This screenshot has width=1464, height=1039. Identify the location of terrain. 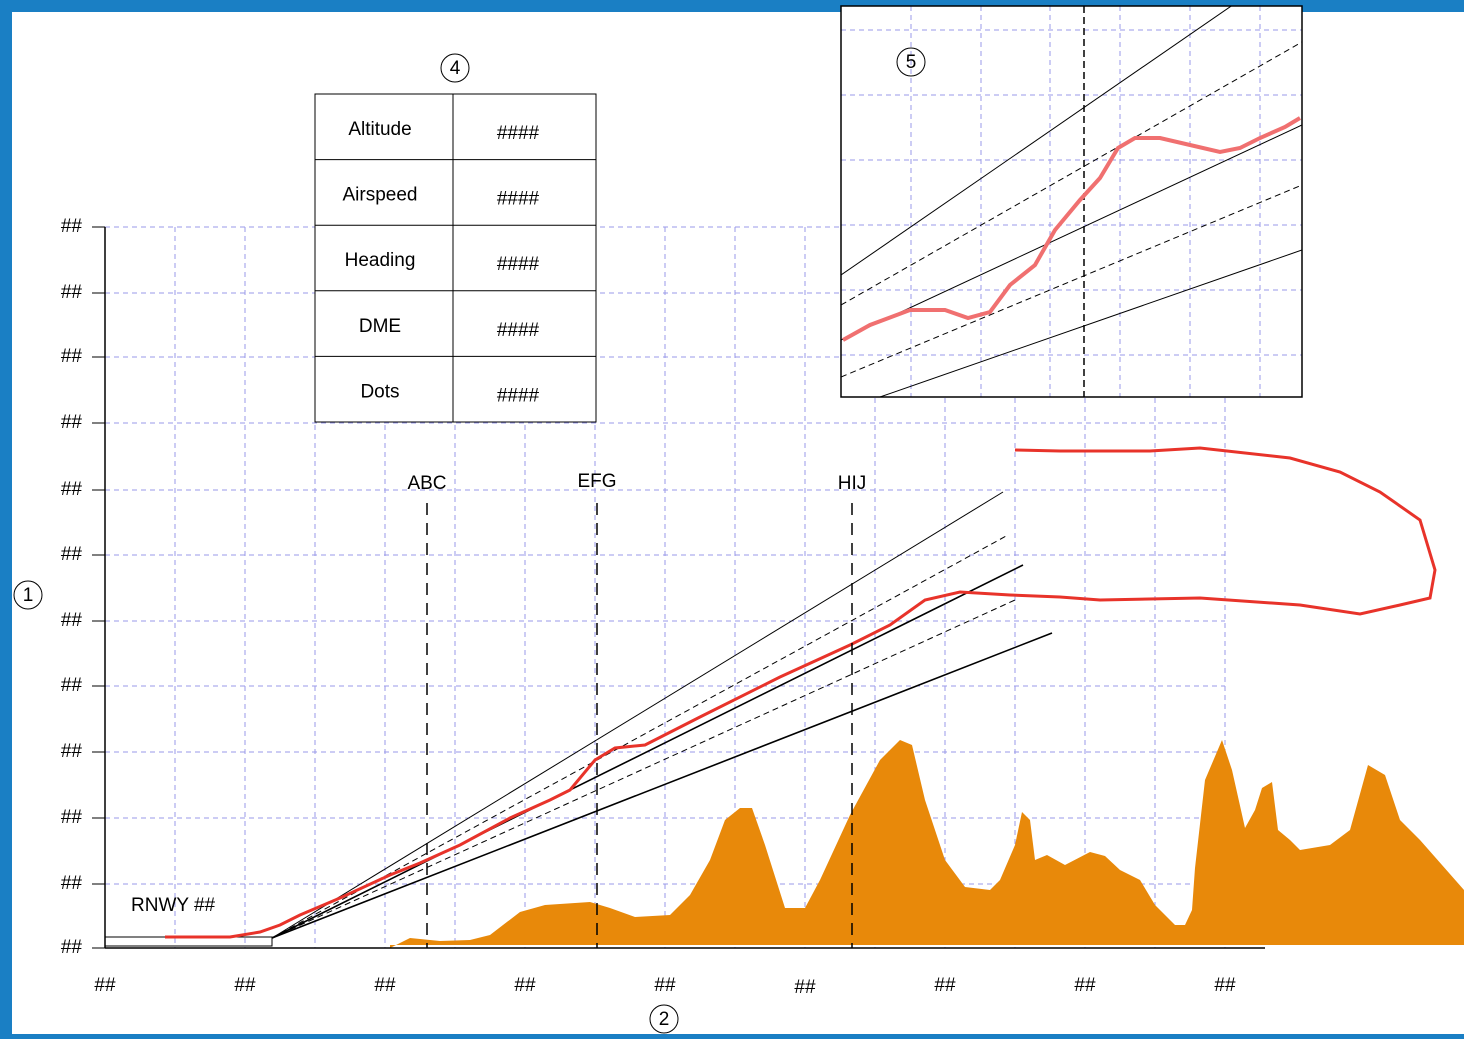
(927, 844).